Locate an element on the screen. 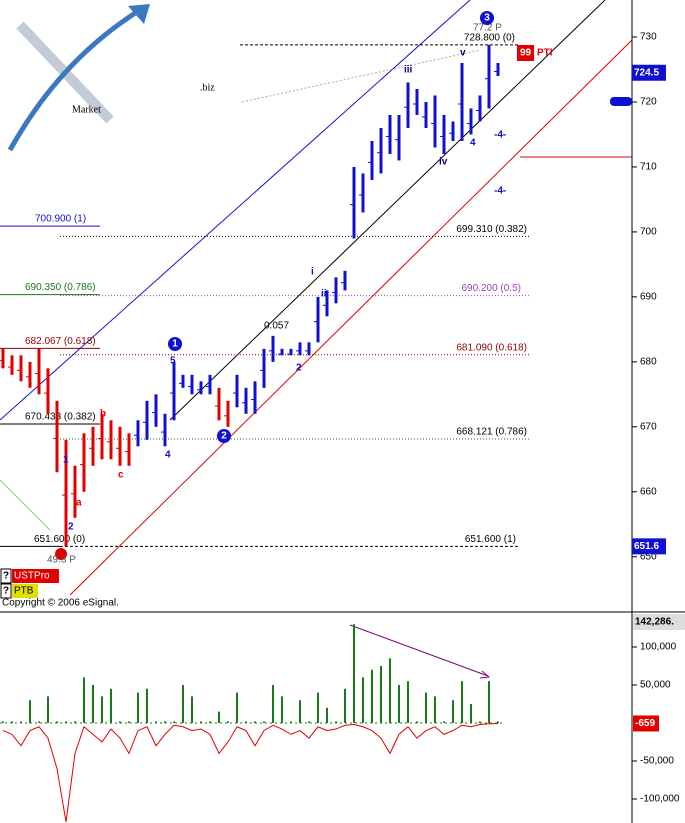 This screenshot has width=685, height=823. annotation: 0.057 is located at coordinates (276, 326).